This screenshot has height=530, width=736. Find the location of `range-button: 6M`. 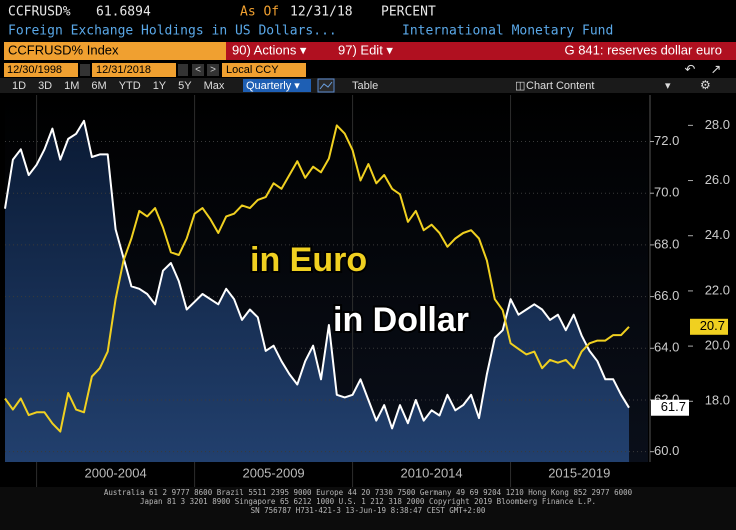

range-button: 6M is located at coordinates (98, 86).